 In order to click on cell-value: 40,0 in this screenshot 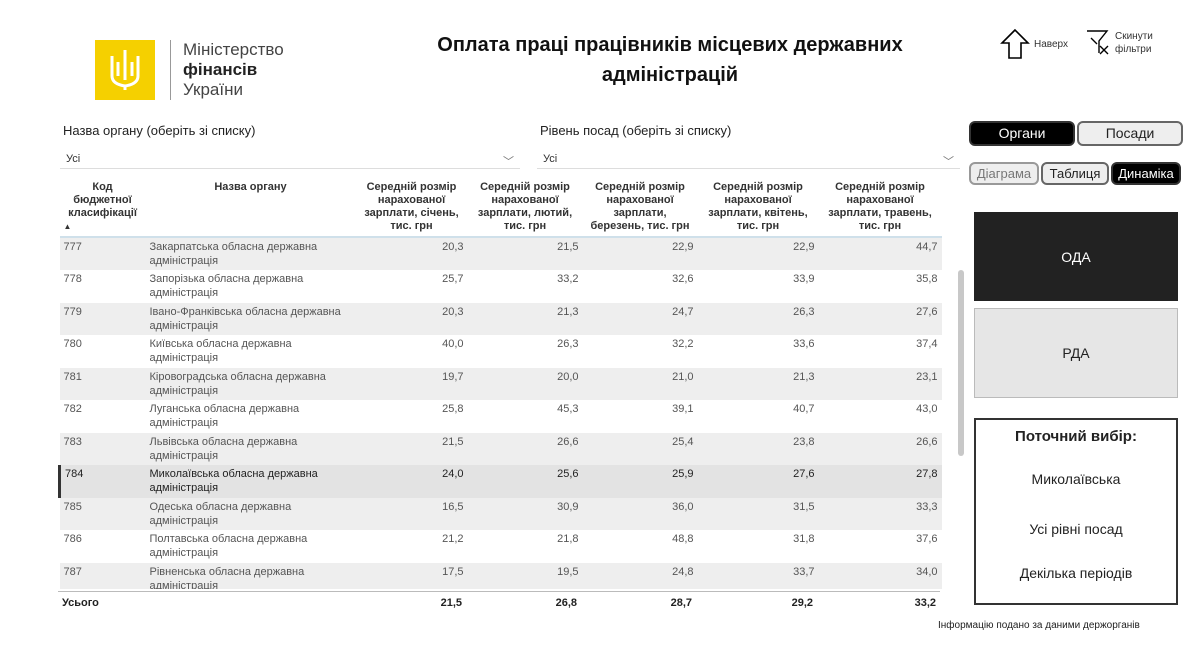, I will do `click(453, 344)`.